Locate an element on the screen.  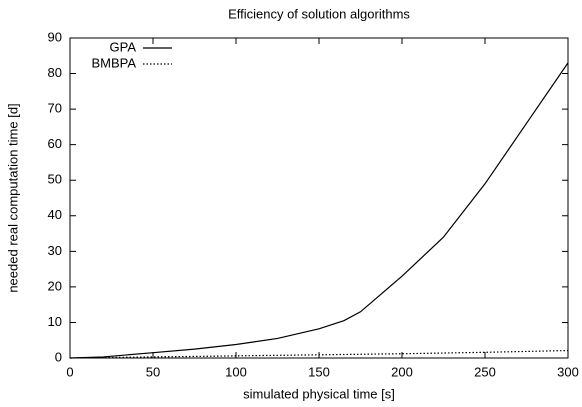
x-axis-label: simulated physical time [s] is located at coordinates (319, 393).